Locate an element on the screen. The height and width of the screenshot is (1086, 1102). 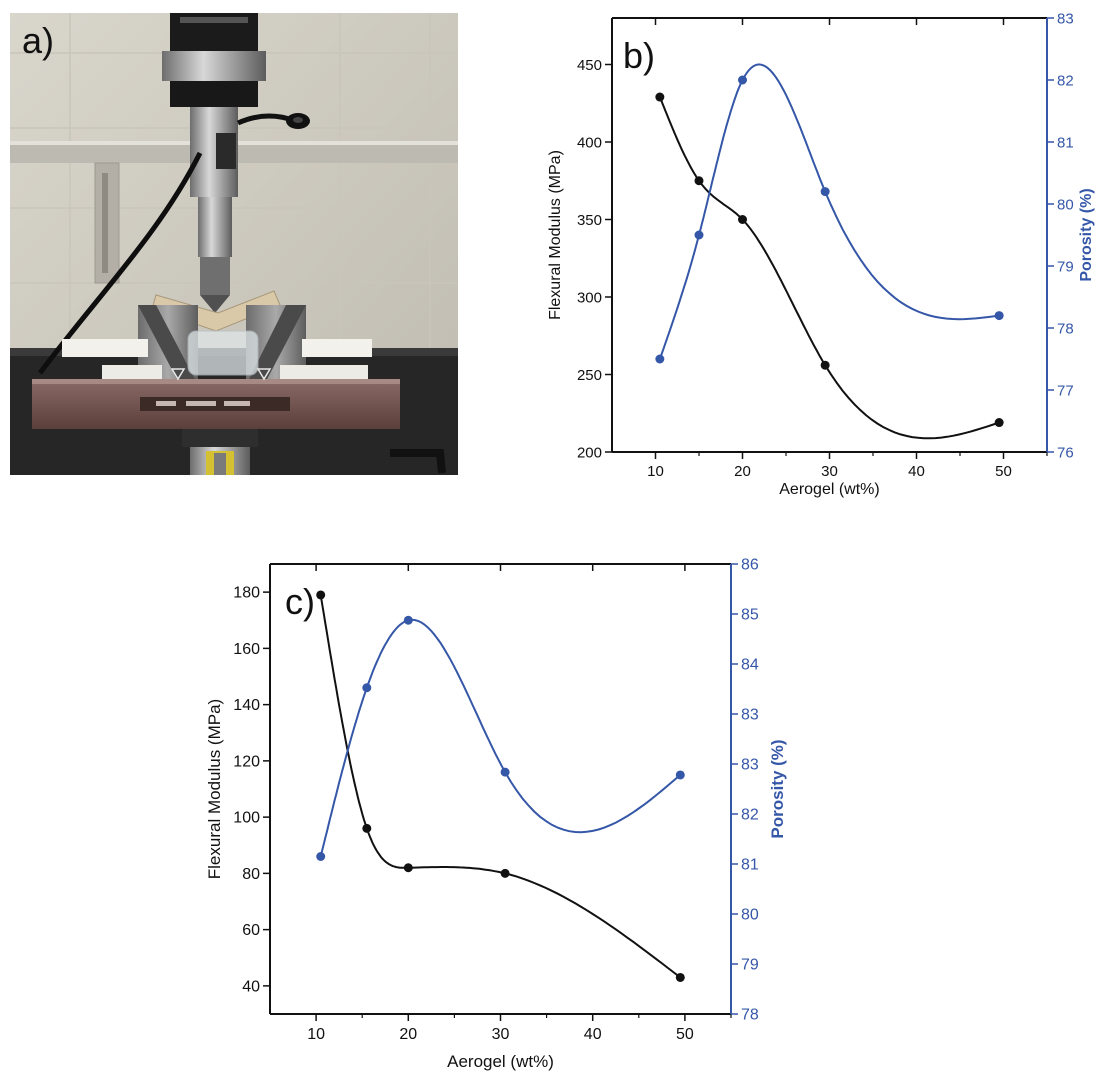
y2-tick-label: 86 is located at coordinates (750, 565).